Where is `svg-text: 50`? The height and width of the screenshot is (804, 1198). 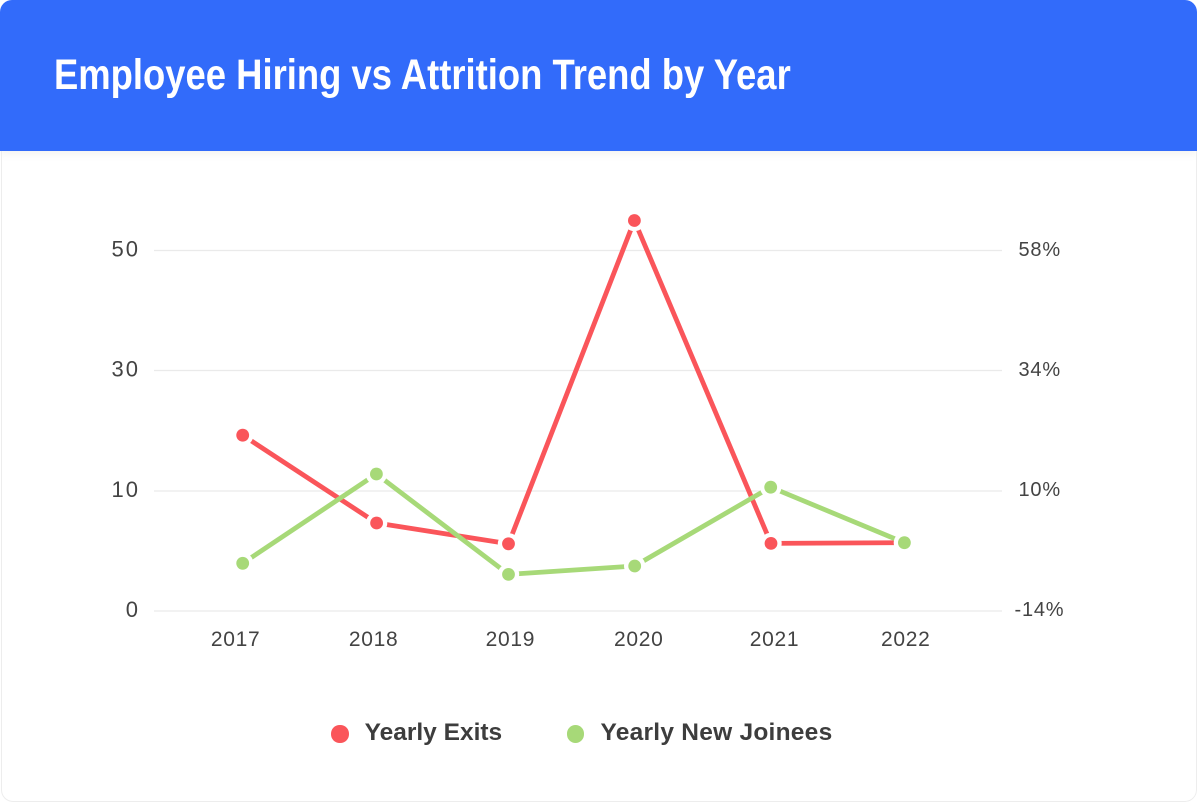
svg-text: 50 is located at coordinates (126, 249).